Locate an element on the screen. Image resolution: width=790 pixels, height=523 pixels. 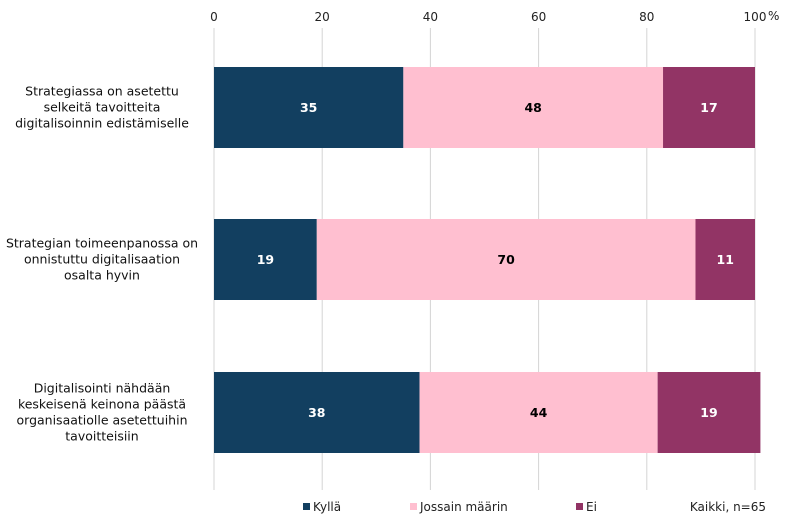
category-label: Digitalisointi nähdään is located at coordinates (102, 388).